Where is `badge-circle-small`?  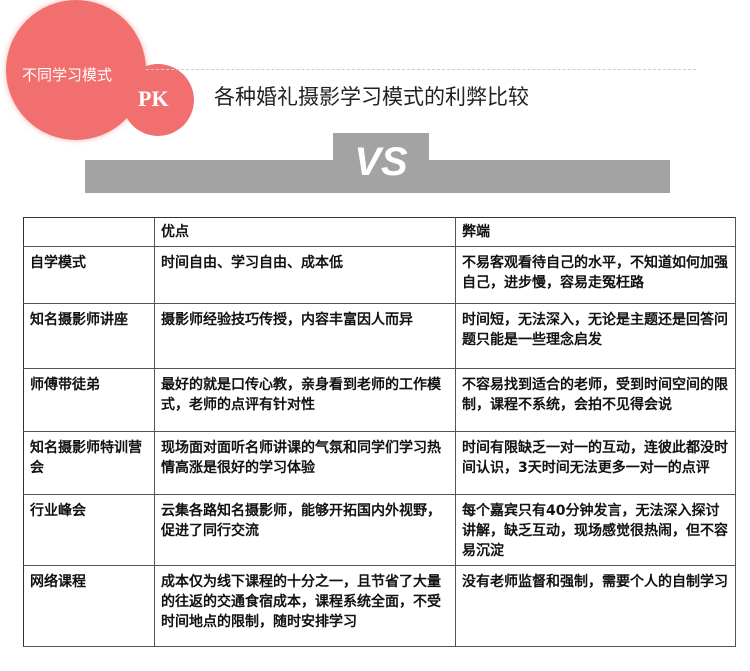
badge-circle-small is located at coordinates (158, 100).